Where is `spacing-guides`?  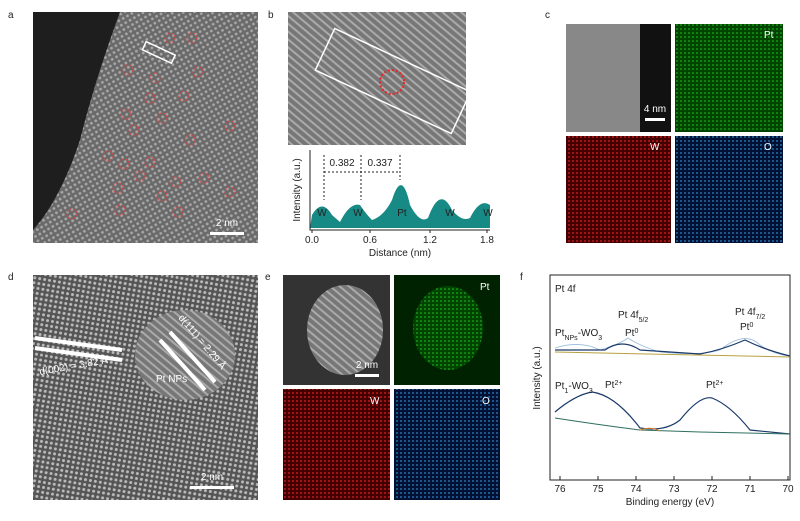 spacing-guides is located at coordinates (362, 177).